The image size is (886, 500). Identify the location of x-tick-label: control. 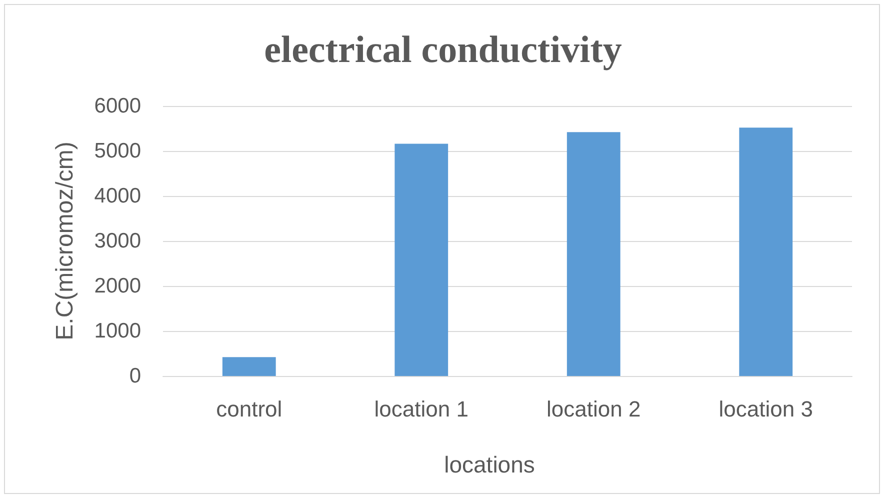
(249, 409).